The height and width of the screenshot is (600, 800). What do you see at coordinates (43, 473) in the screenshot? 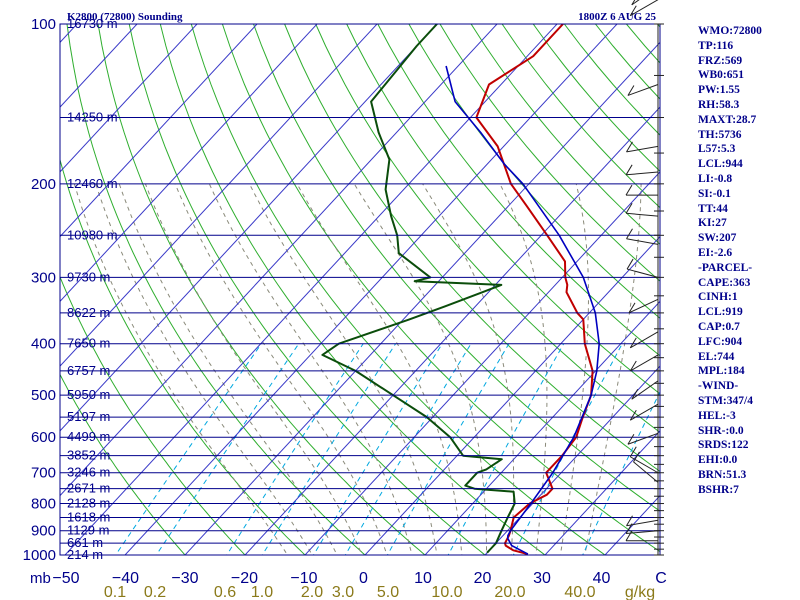
I see `pressure-tick-label: 700` at bounding box center [43, 473].